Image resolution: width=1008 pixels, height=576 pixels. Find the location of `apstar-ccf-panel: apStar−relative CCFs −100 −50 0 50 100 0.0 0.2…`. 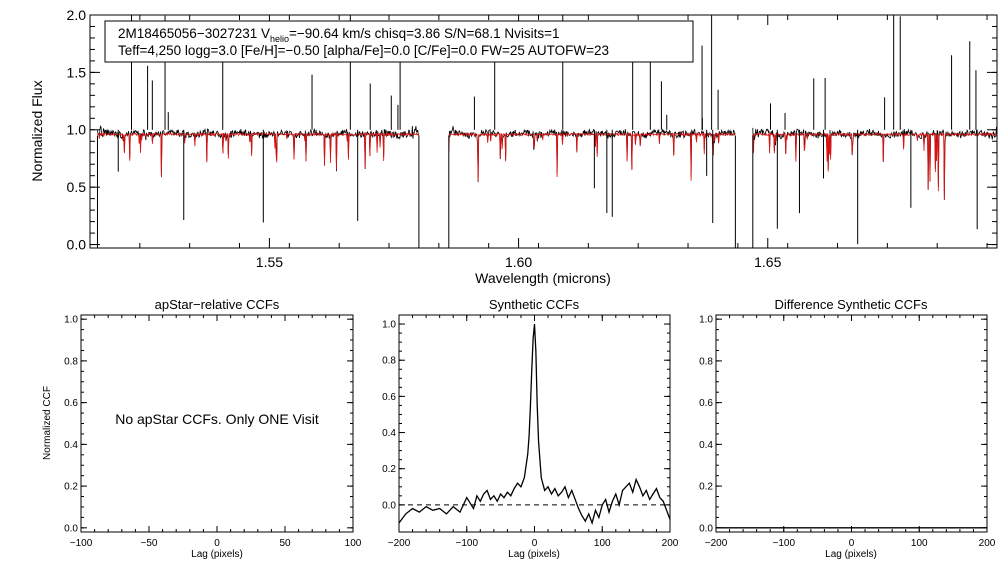

apstar-ccf-panel: apStar−relative CCFs −100 −50 0 50 100 0.0 0.2… is located at coordinates (202, 428).